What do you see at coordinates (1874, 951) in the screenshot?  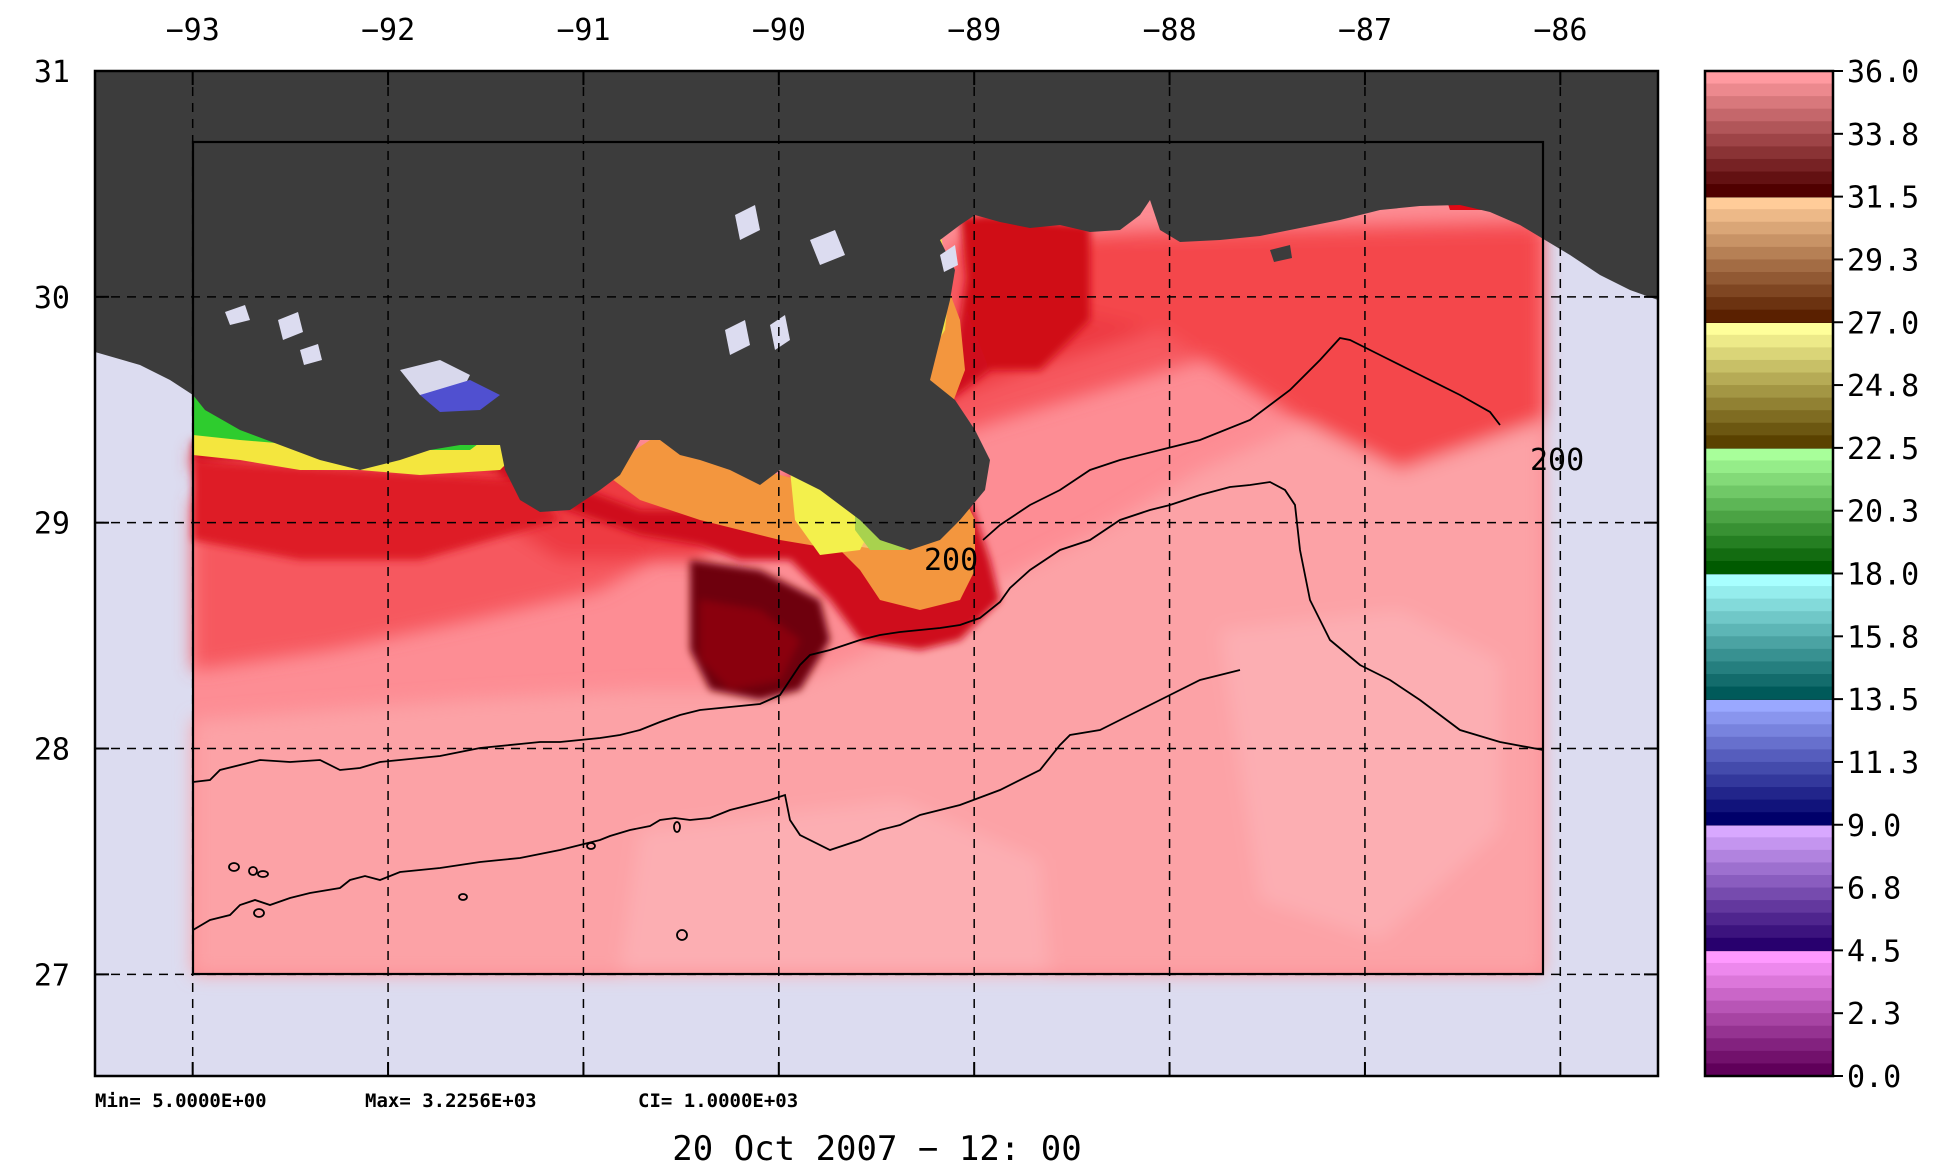 I see `colorbar-label: 4.5` at bounding box center [1874, 951].